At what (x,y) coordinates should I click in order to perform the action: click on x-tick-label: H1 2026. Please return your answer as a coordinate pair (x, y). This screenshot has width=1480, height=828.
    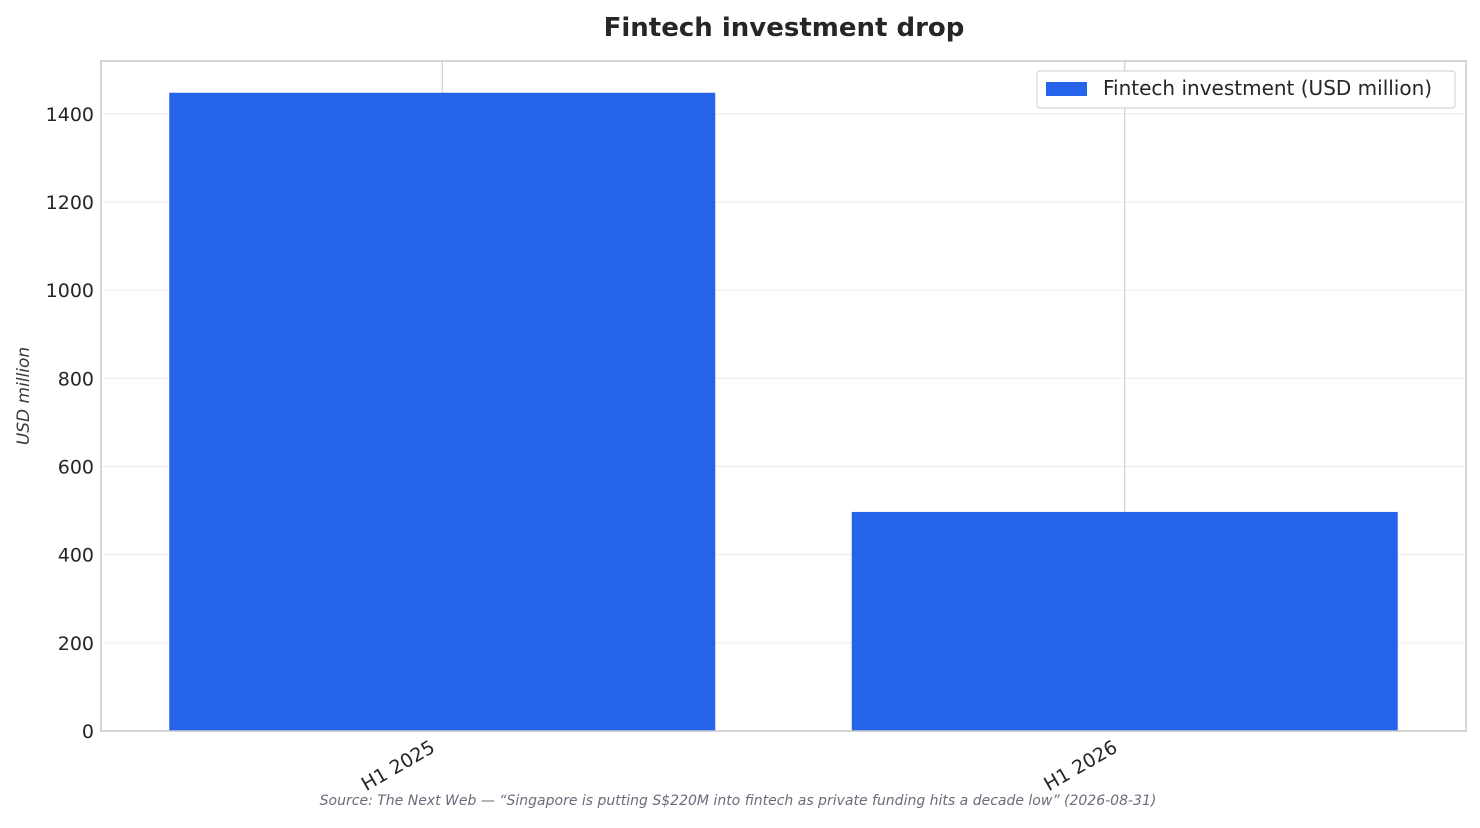
    Looking at the image, I should click on (1080, 765).